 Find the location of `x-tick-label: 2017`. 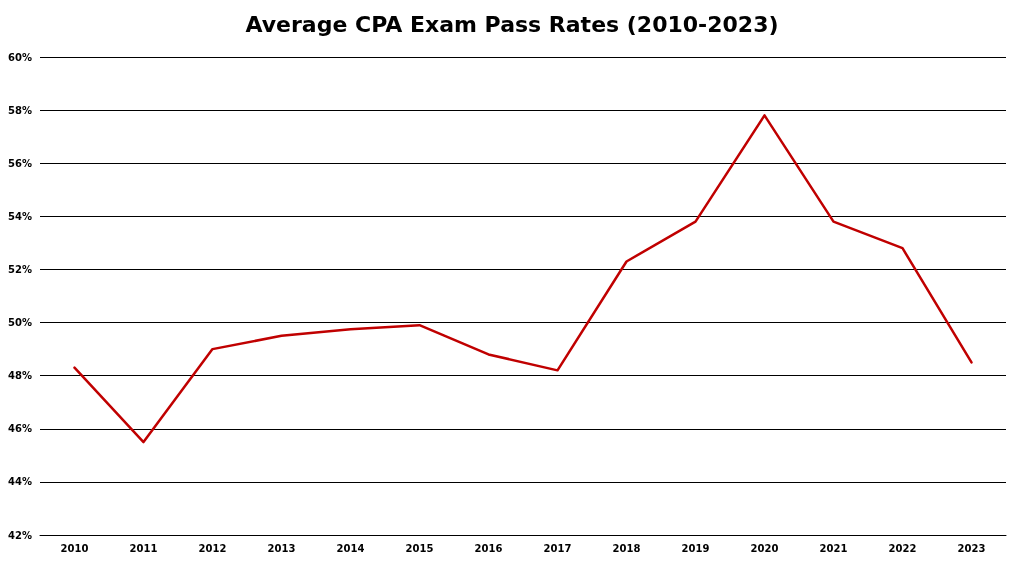

x-tick-label: 2017 is located at coordinates (557, 548).